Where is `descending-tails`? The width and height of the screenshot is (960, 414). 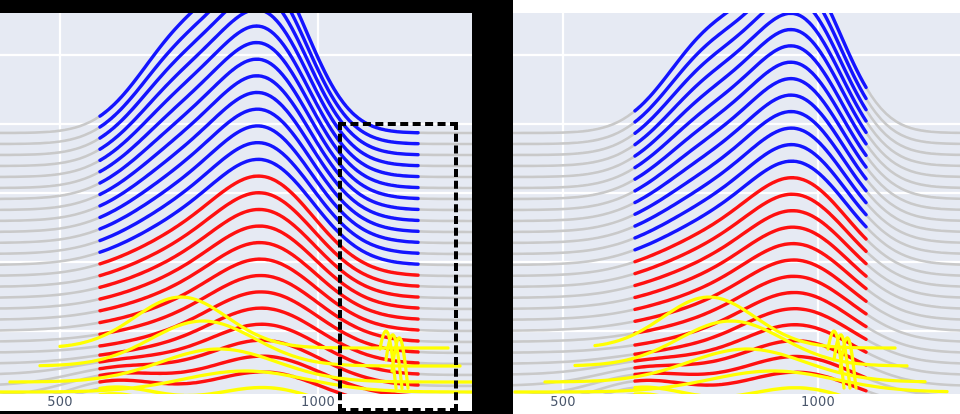 descending-tails is located at coordinates (842, 359).